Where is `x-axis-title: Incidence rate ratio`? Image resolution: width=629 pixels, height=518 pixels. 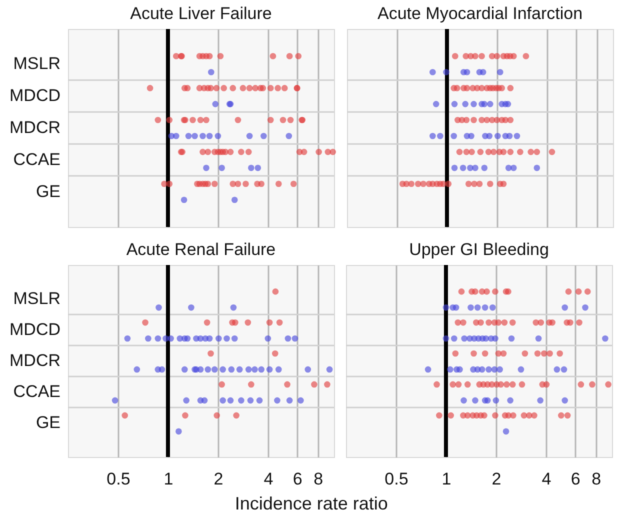 x-axis-title: Incidence rate ratio is located at coordinates (311, 504).